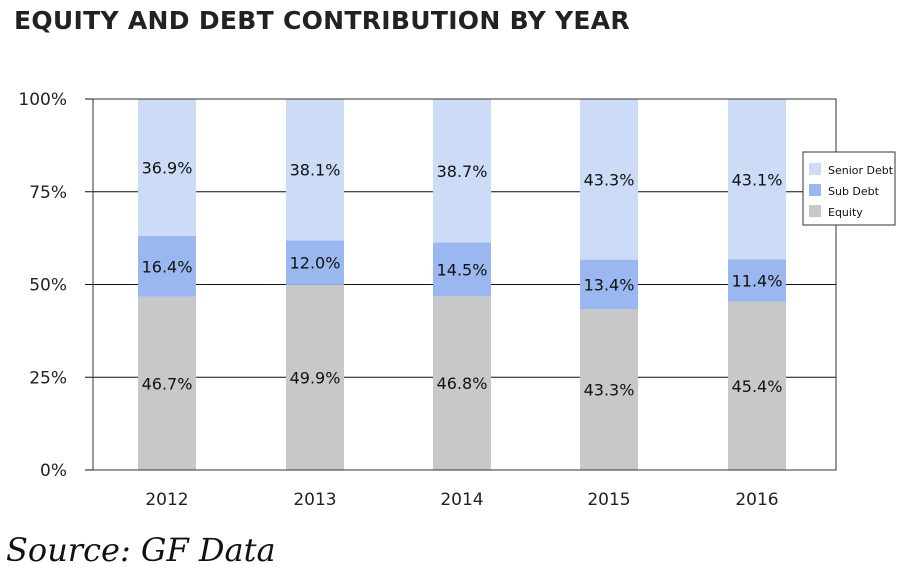 The height and width of the screenshot is (582, 906). I want to click on data-label: 43.1%, so click(757, 179).